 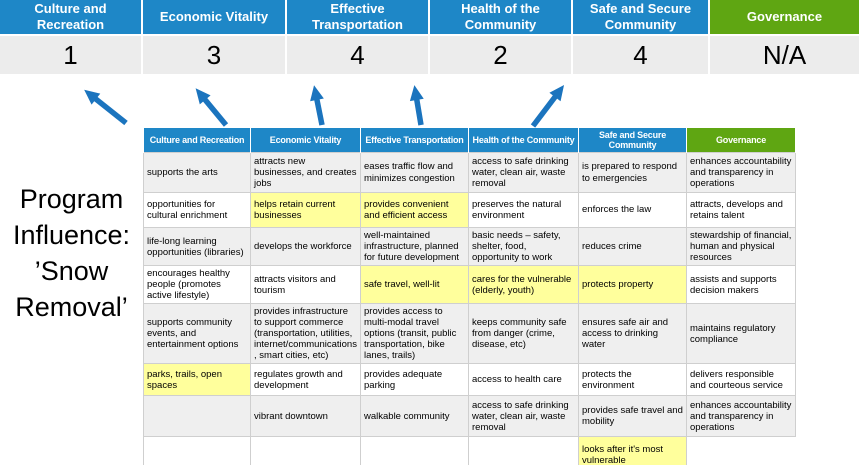 I want to click on matrix-cell-highlighted: safe travel, well-lit, so click(x=414, y=285).